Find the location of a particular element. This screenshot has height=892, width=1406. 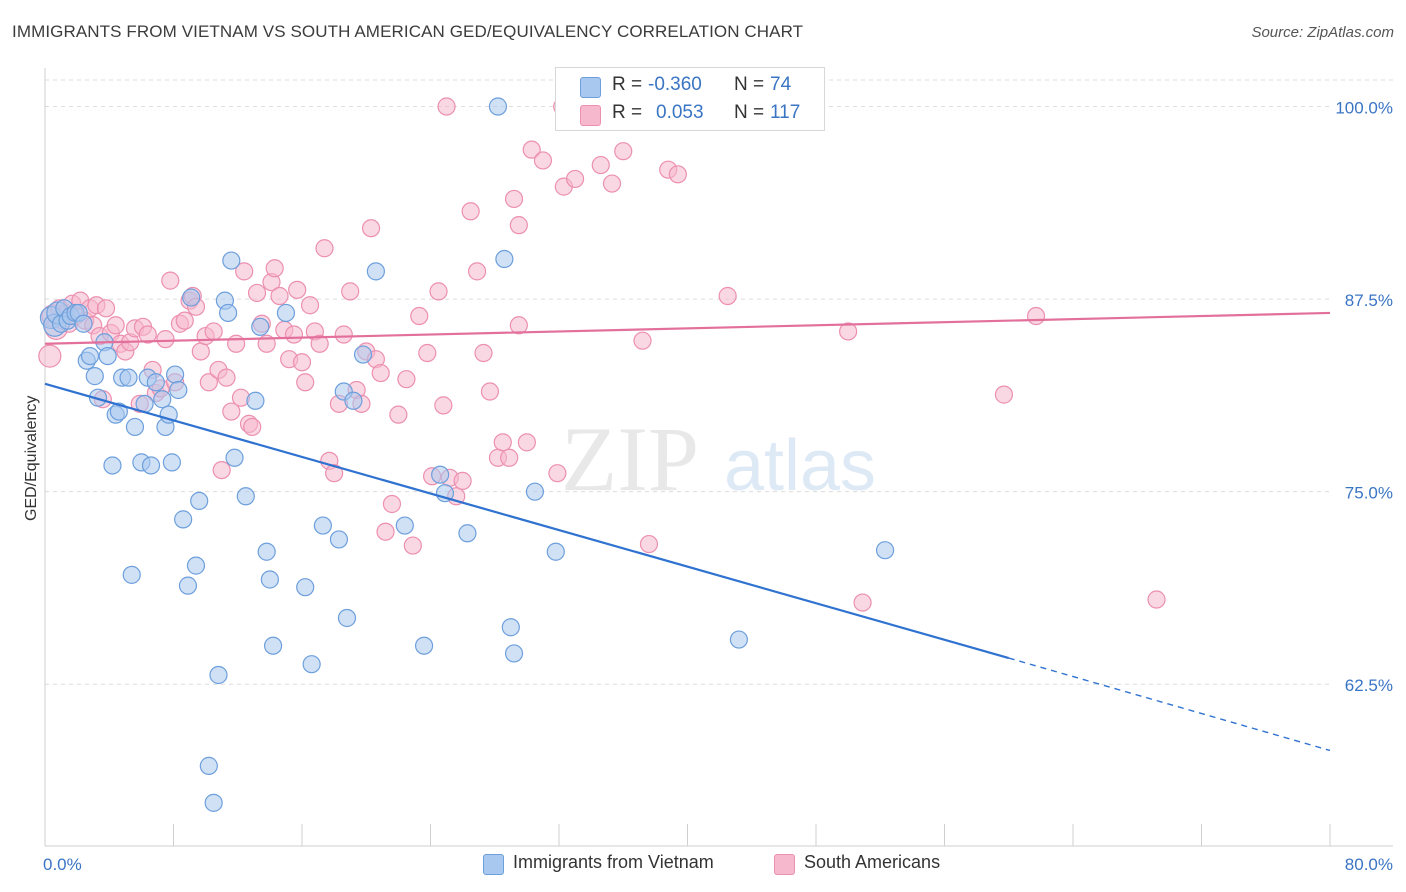

watermark-atlas: atlas is located at coordinates (800, 466).